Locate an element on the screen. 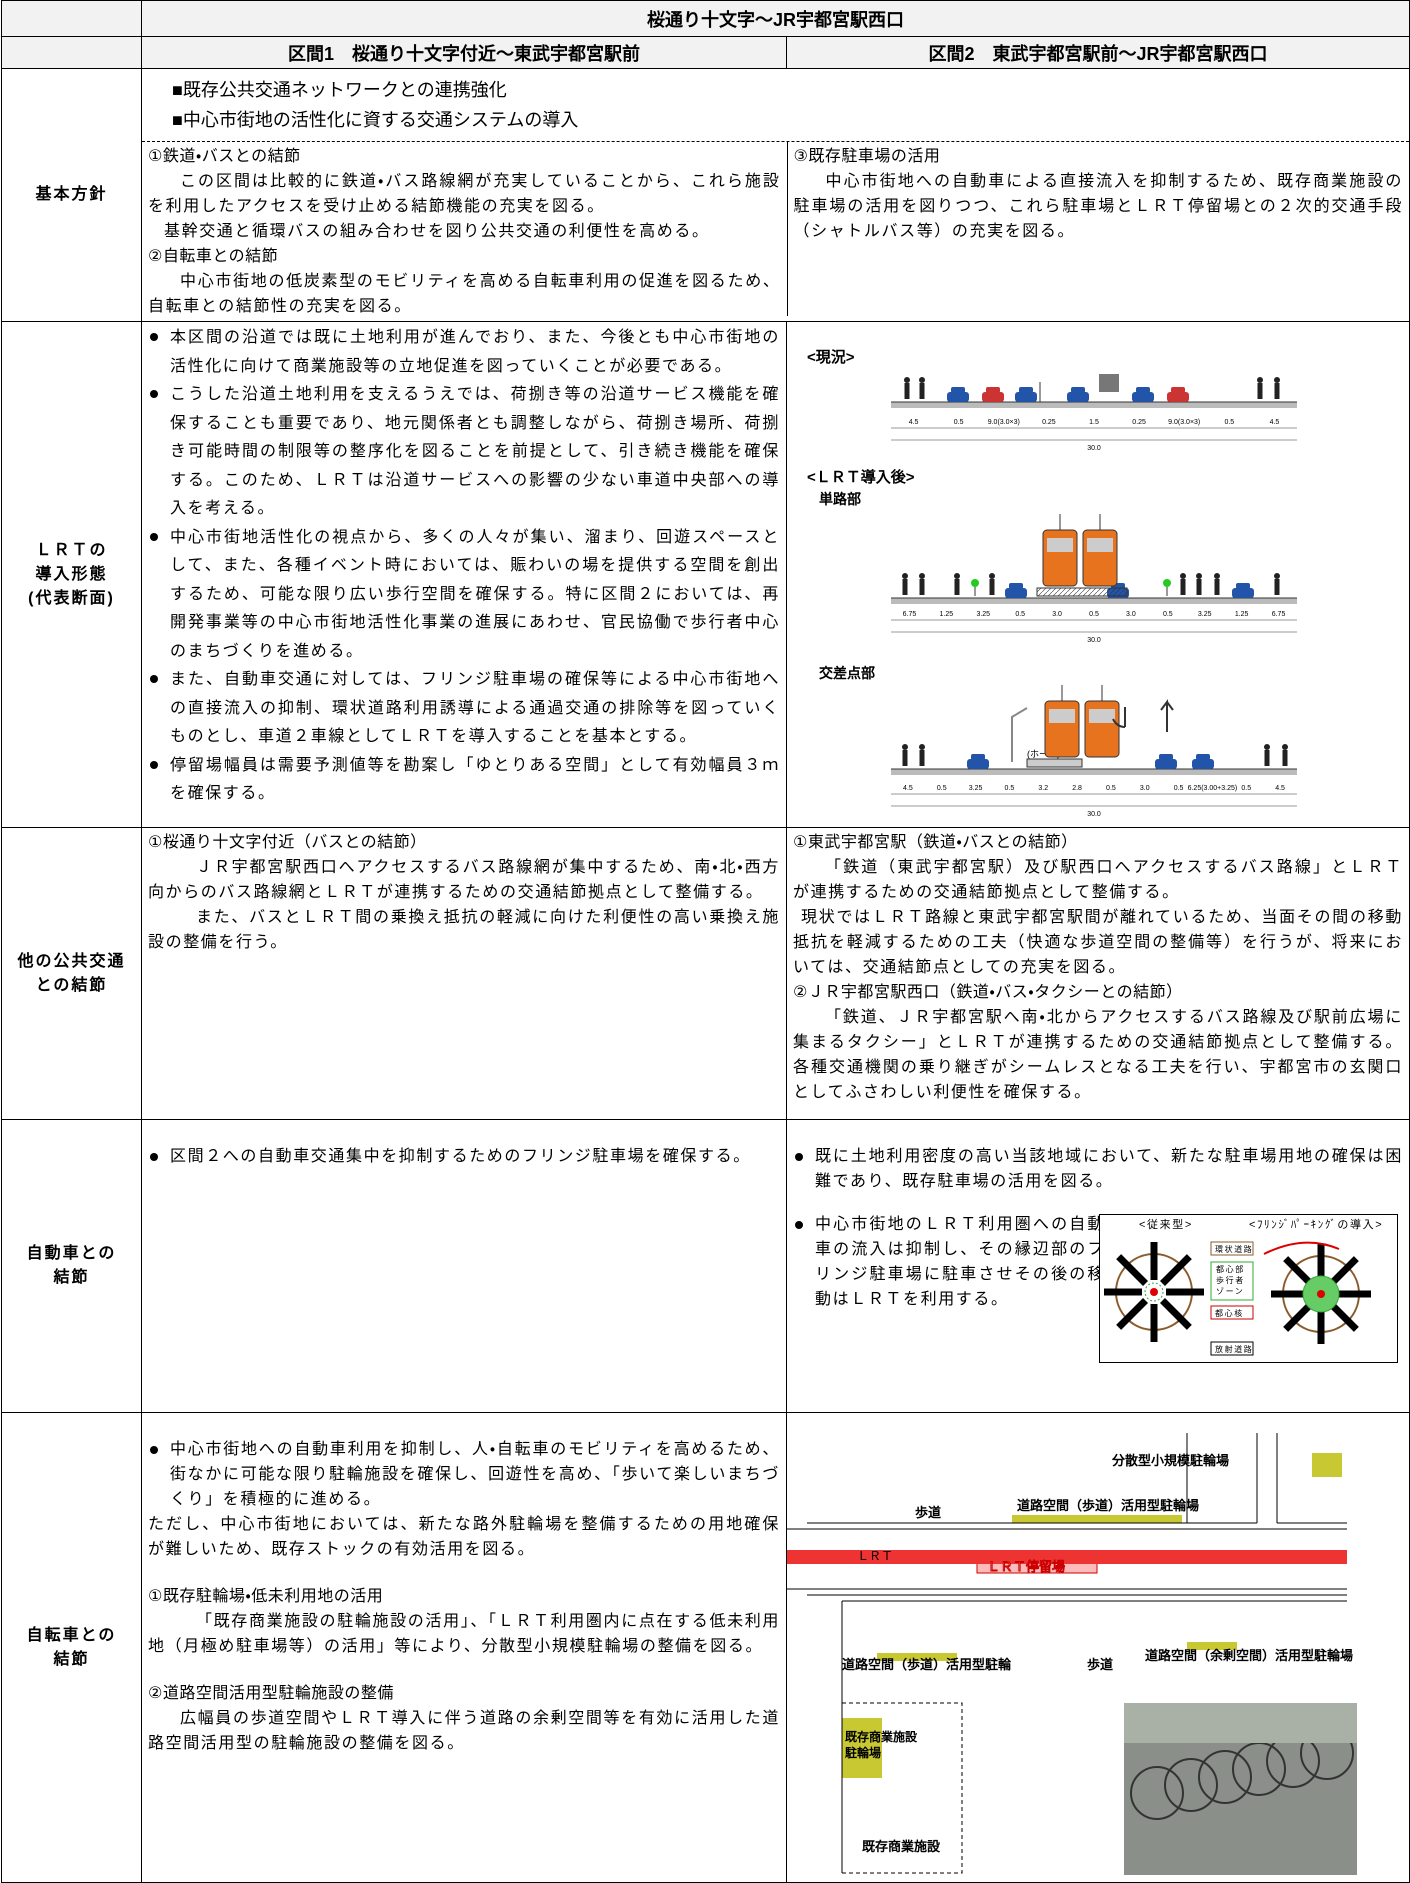  label: 分散型小規模駐輪場 is located at coordinates (1170, 1460).